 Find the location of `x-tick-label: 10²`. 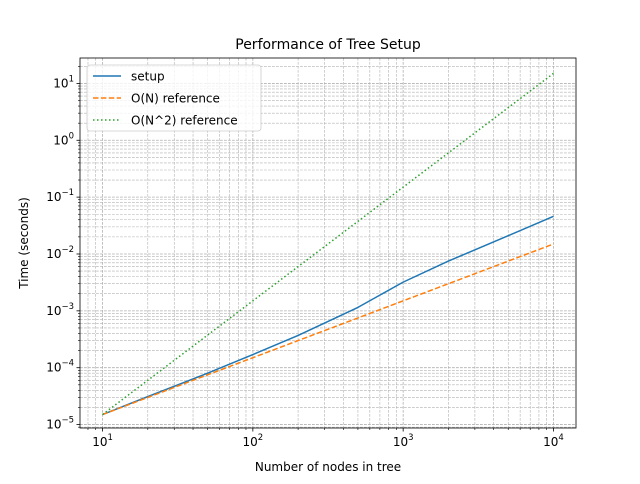

x-tick-label: 10² is located at coordinates (253, 441).